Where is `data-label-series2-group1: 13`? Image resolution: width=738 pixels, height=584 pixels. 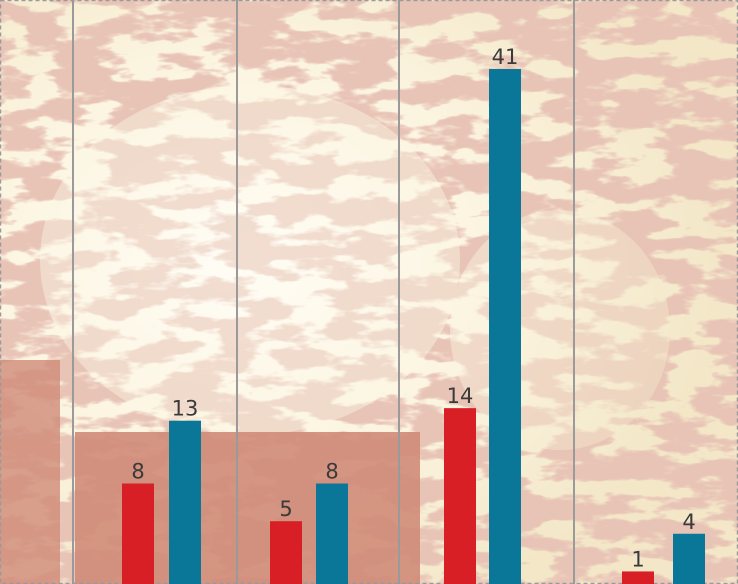
data-label-series2-group1: 13 is located at coordinates (185, 409).